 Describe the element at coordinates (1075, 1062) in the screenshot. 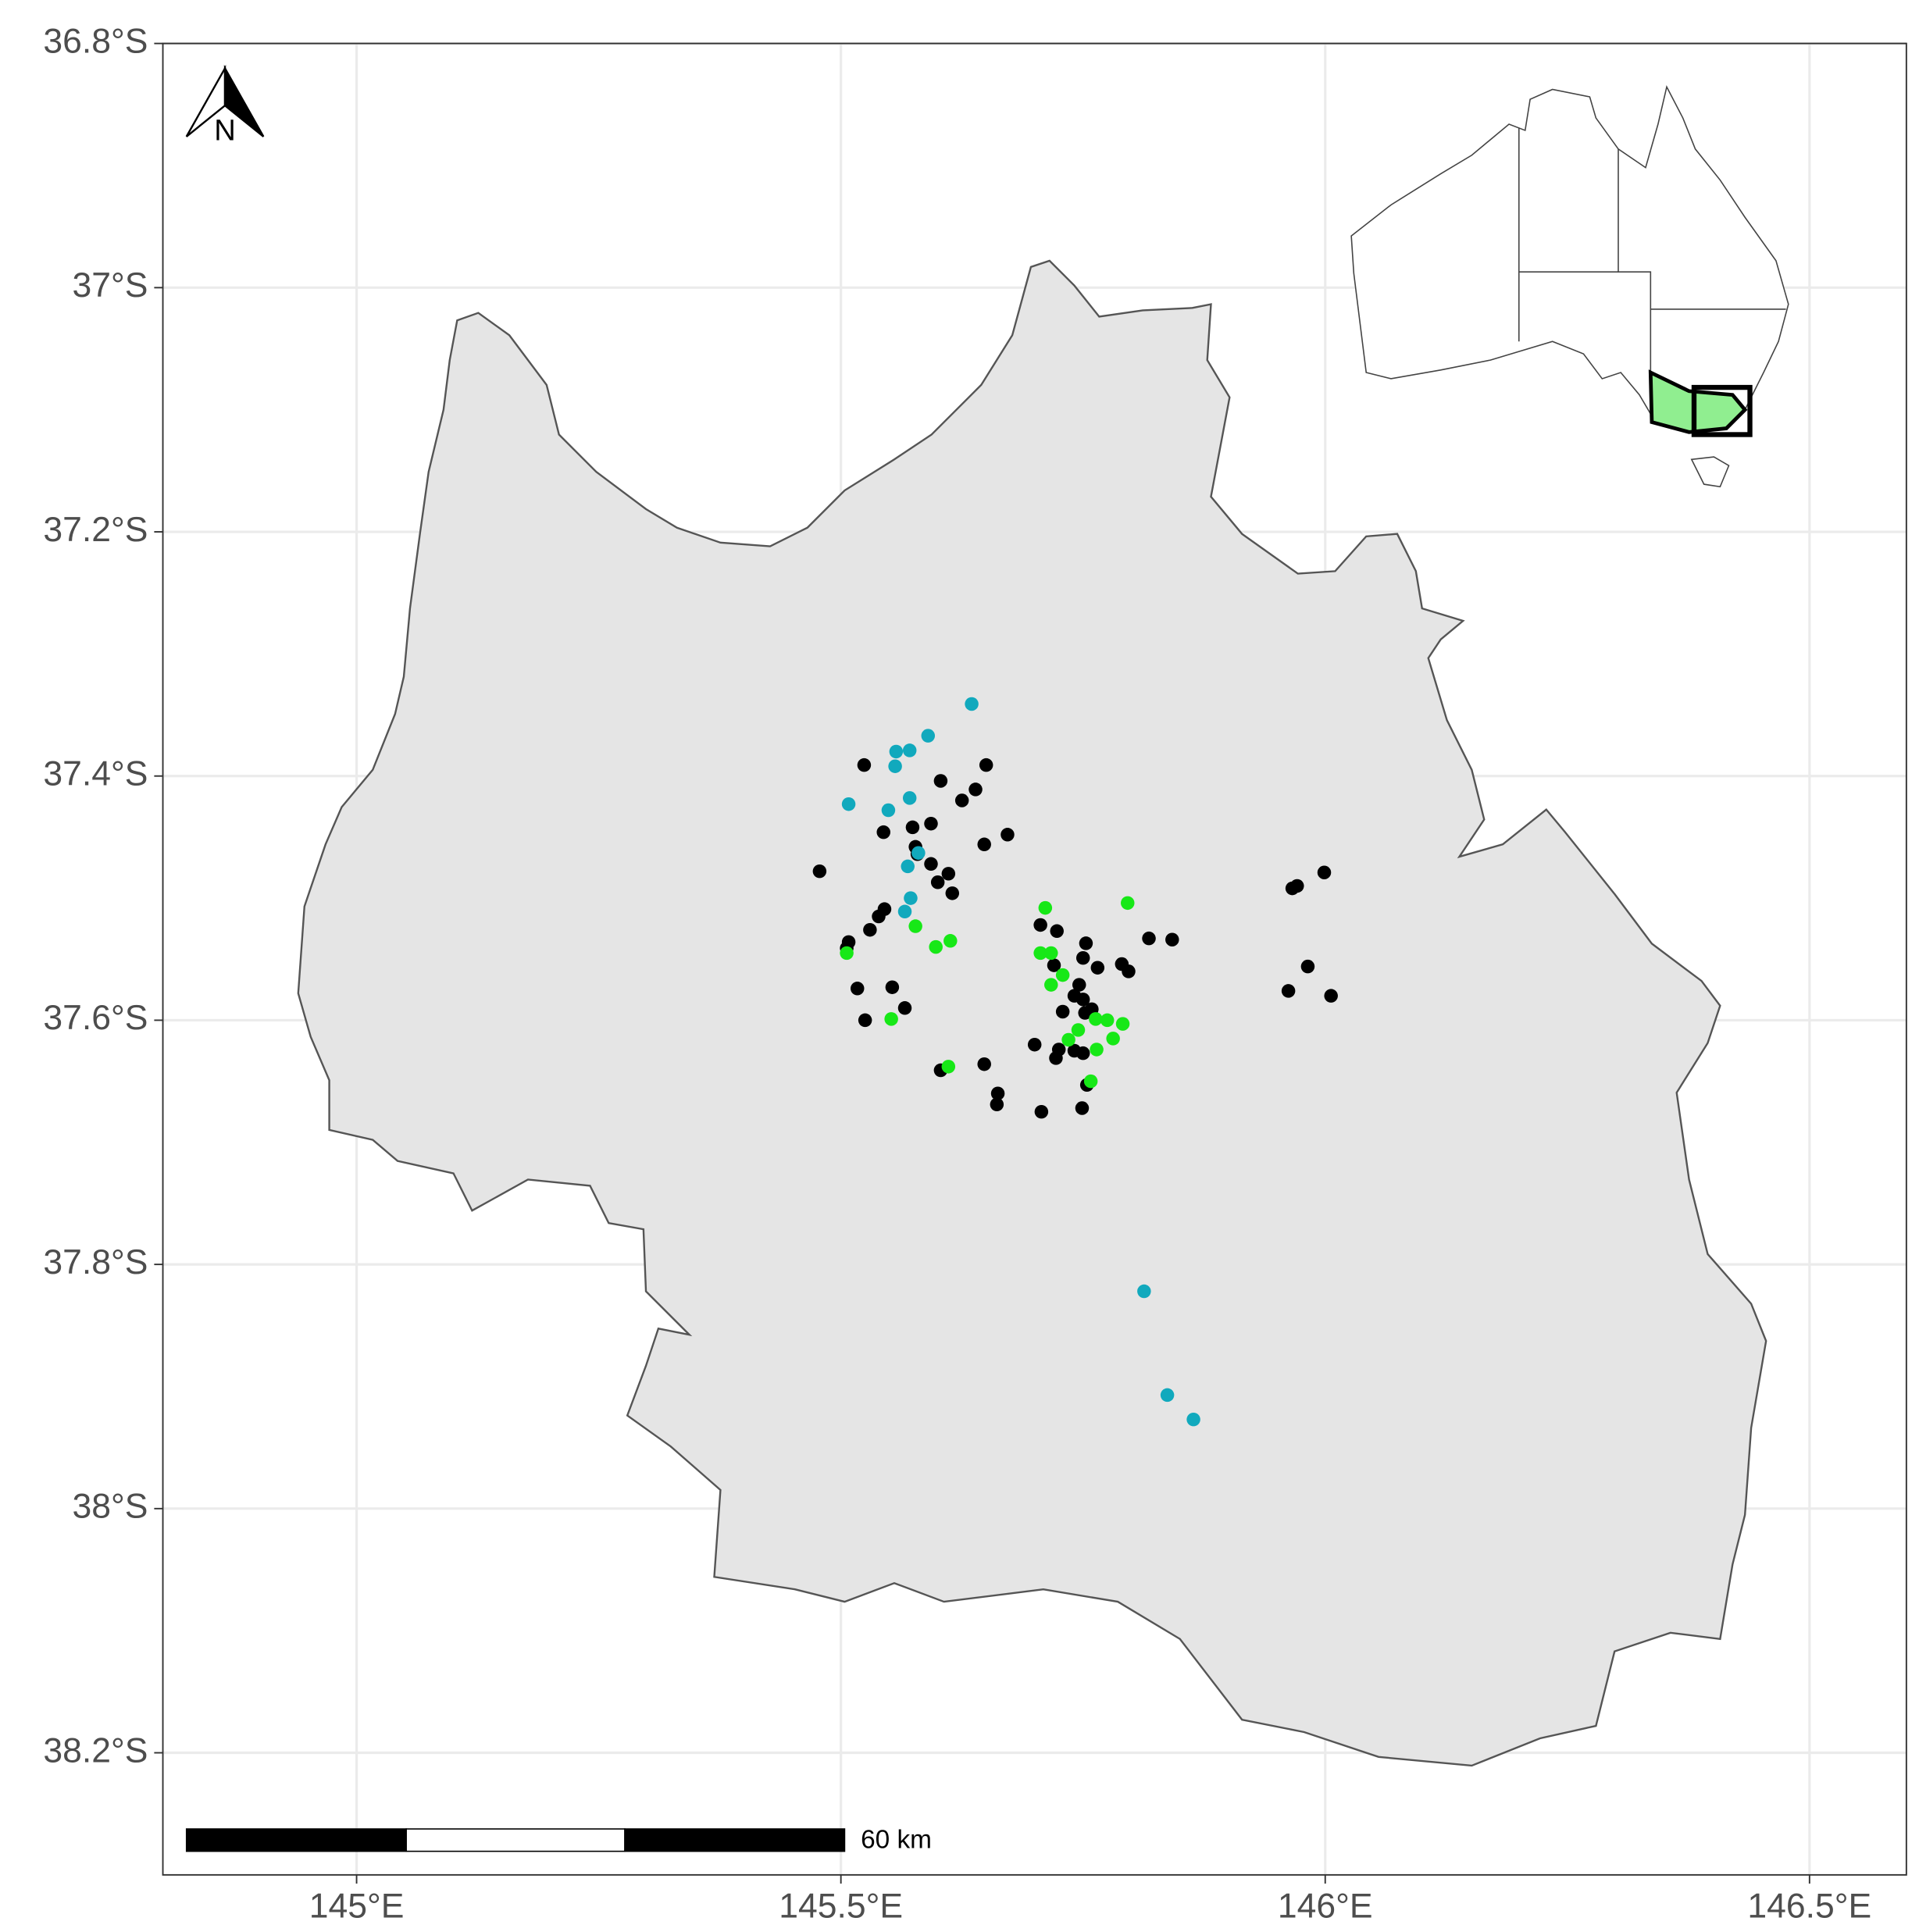

I see `points` at that location.